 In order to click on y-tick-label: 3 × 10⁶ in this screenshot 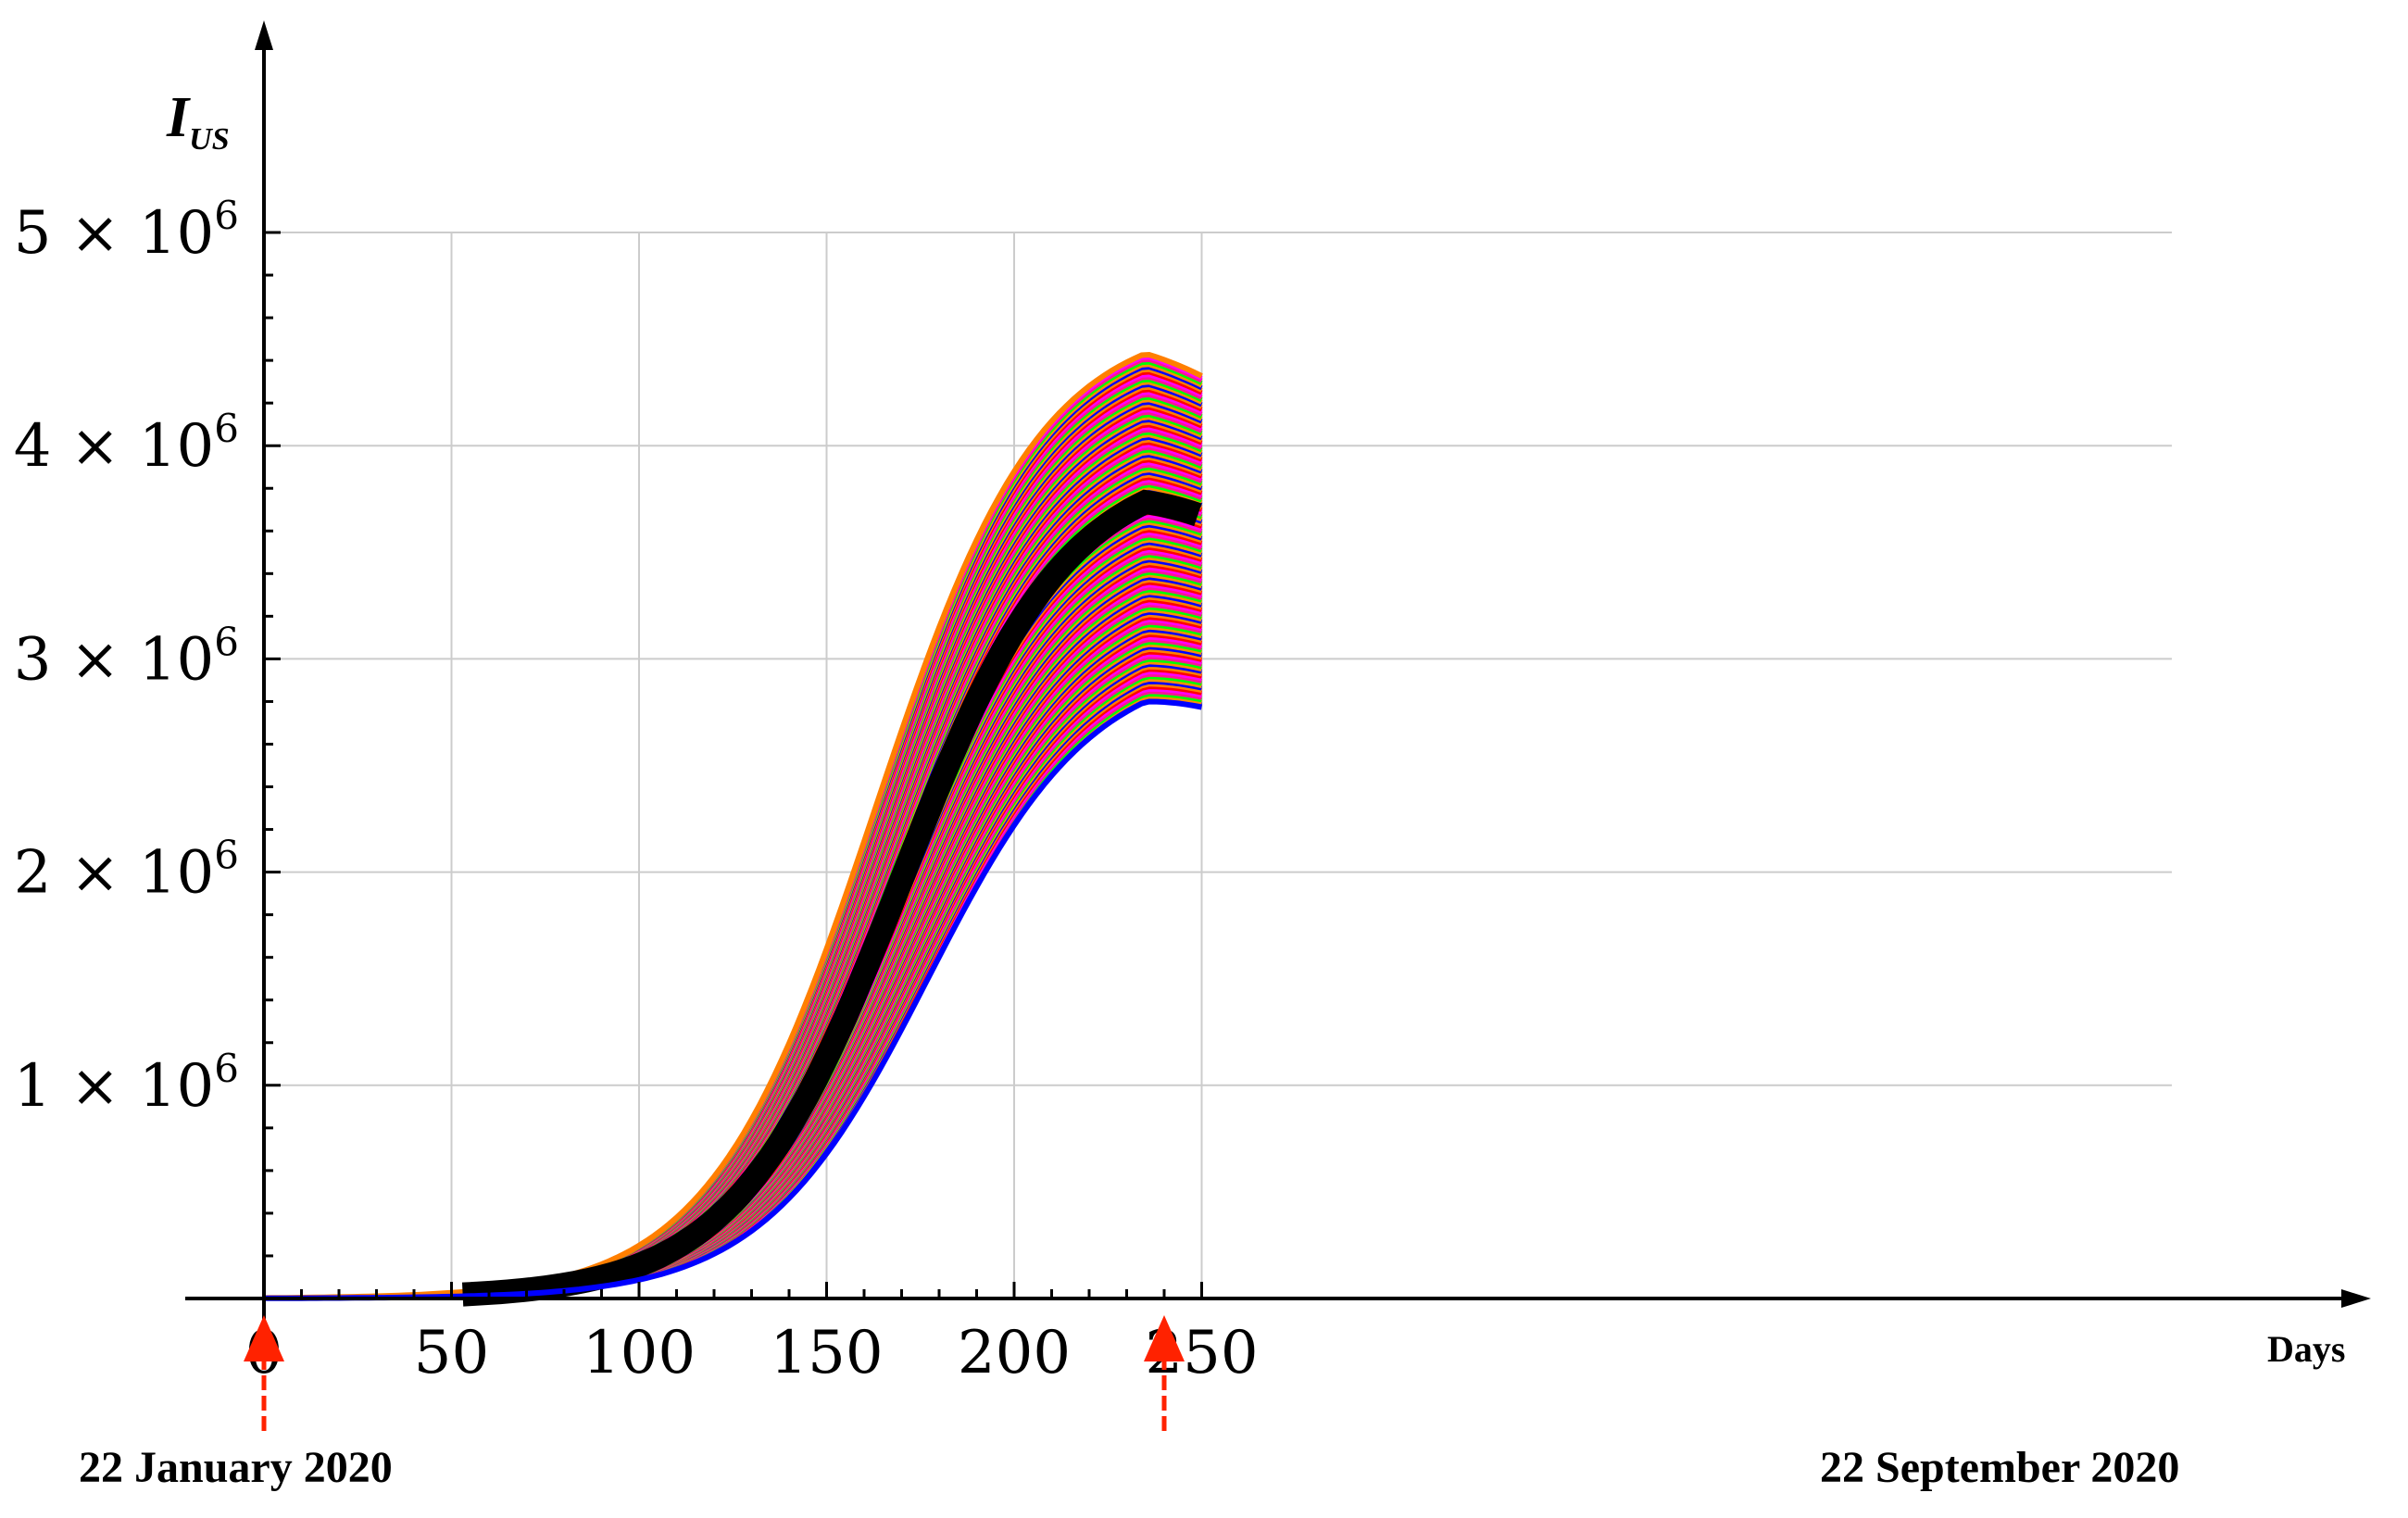, I will do `click(126, 656)`.